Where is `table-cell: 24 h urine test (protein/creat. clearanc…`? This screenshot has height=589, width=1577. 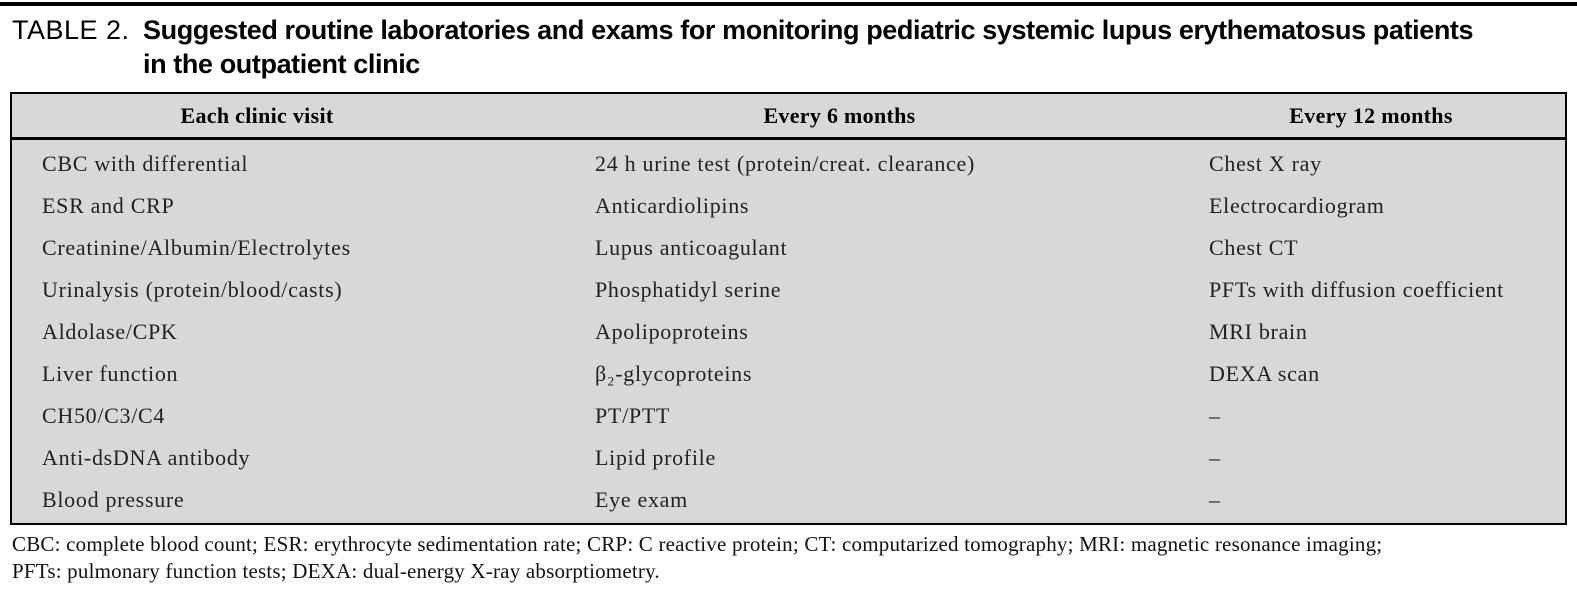
table-cell: 24 h urine test (protein/creat. clearanc… is located at coordinates (785, 163).